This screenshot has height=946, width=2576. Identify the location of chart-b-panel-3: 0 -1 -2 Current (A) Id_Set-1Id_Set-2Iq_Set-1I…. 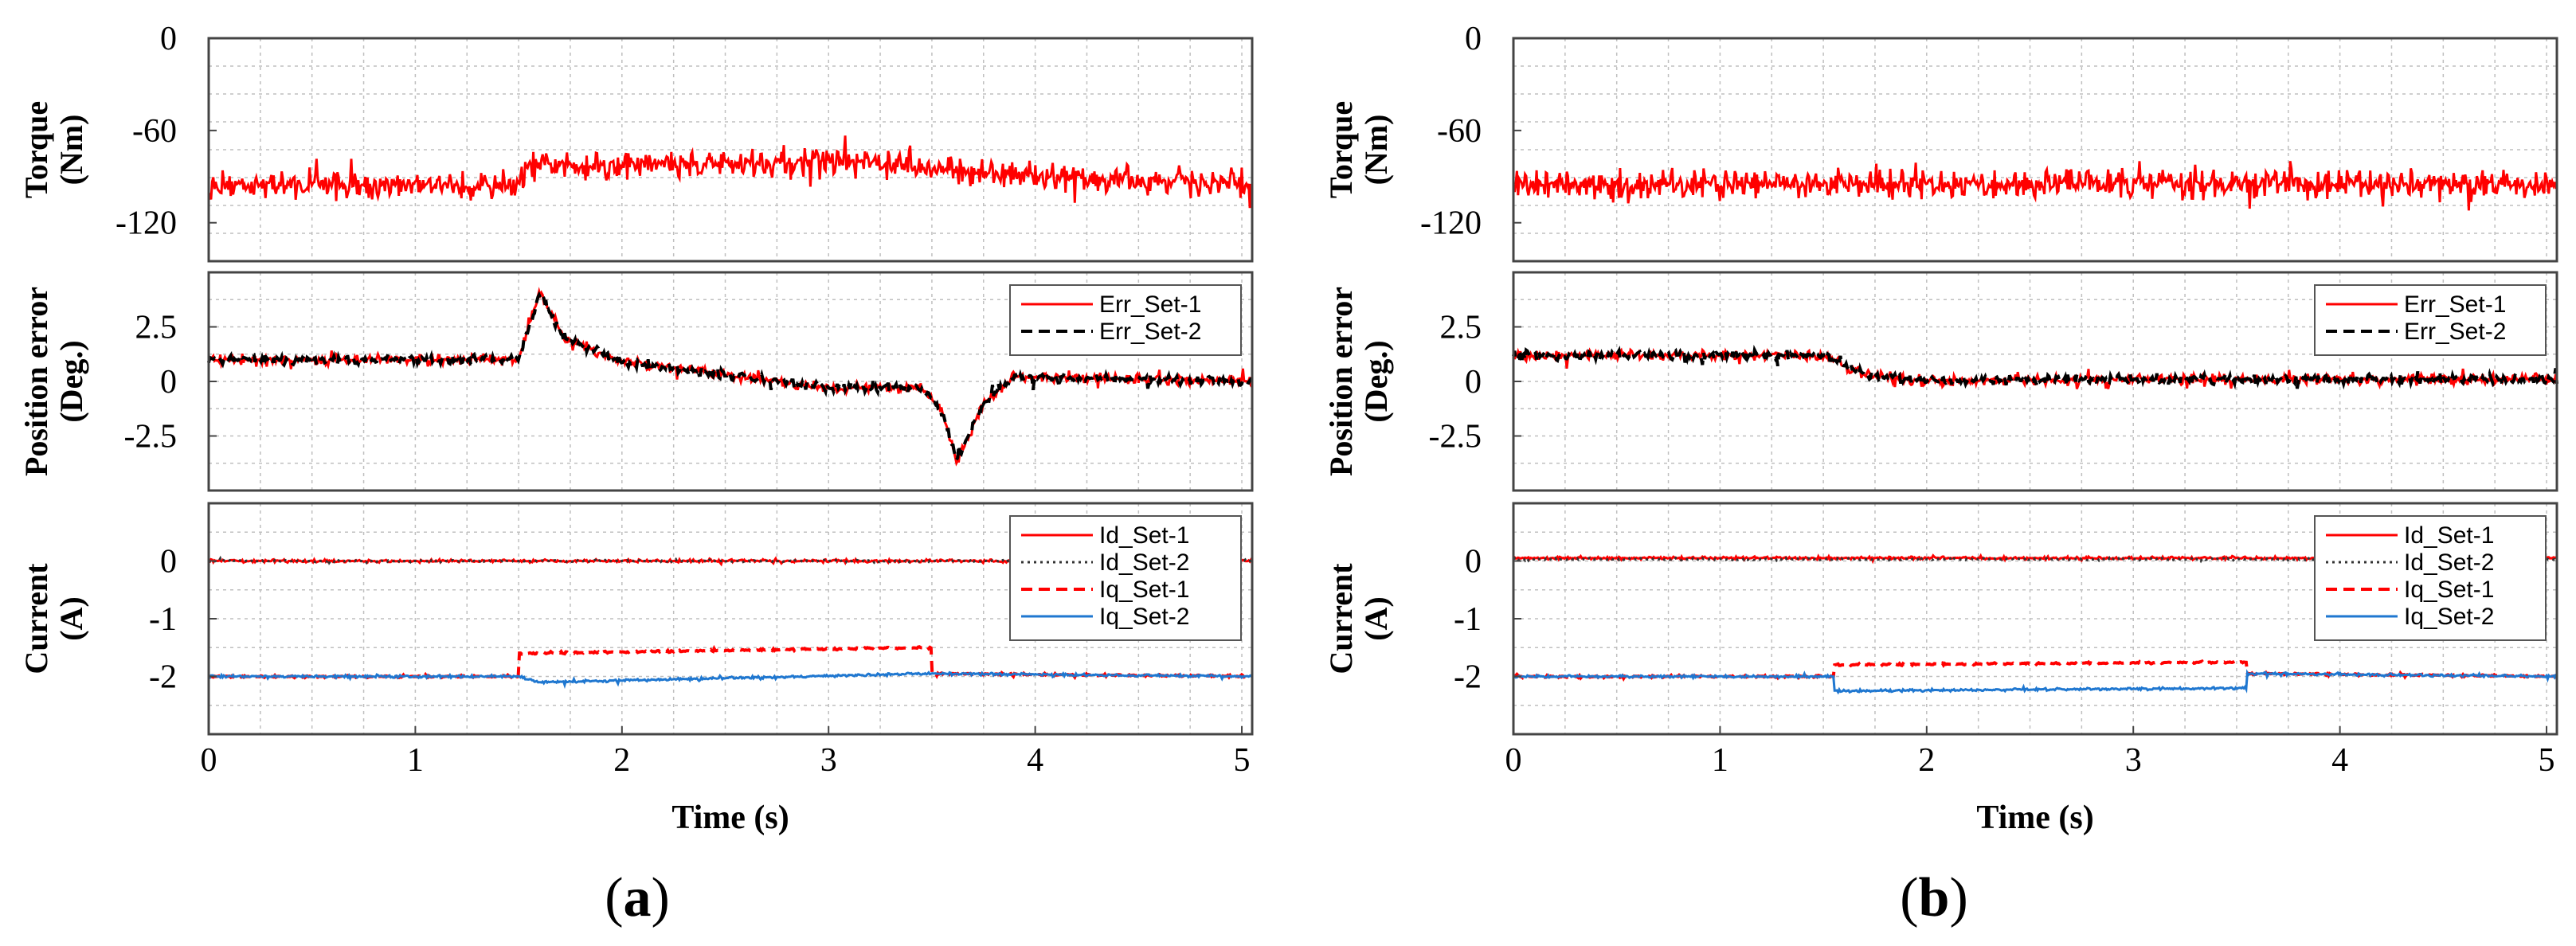
(1940, 640).